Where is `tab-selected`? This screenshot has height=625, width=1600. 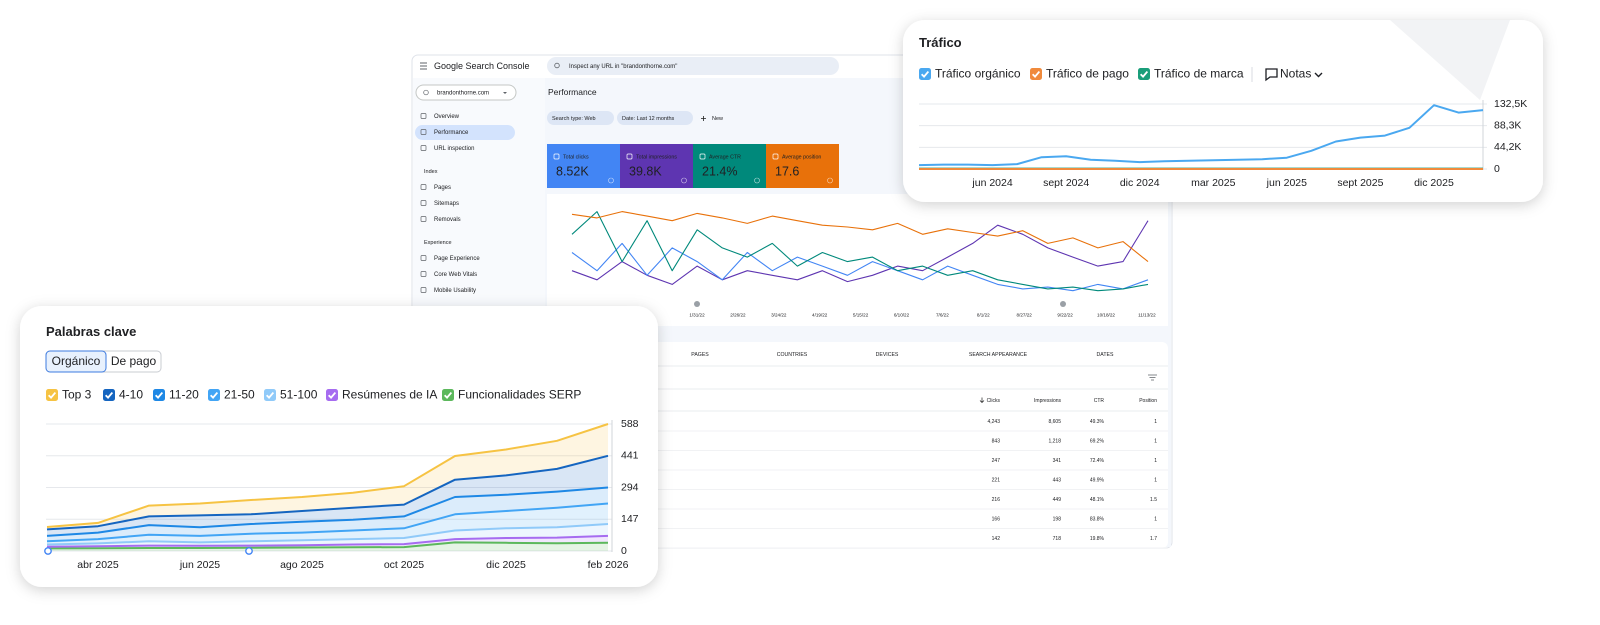
tab-selected is located at coordinates (76, 361).